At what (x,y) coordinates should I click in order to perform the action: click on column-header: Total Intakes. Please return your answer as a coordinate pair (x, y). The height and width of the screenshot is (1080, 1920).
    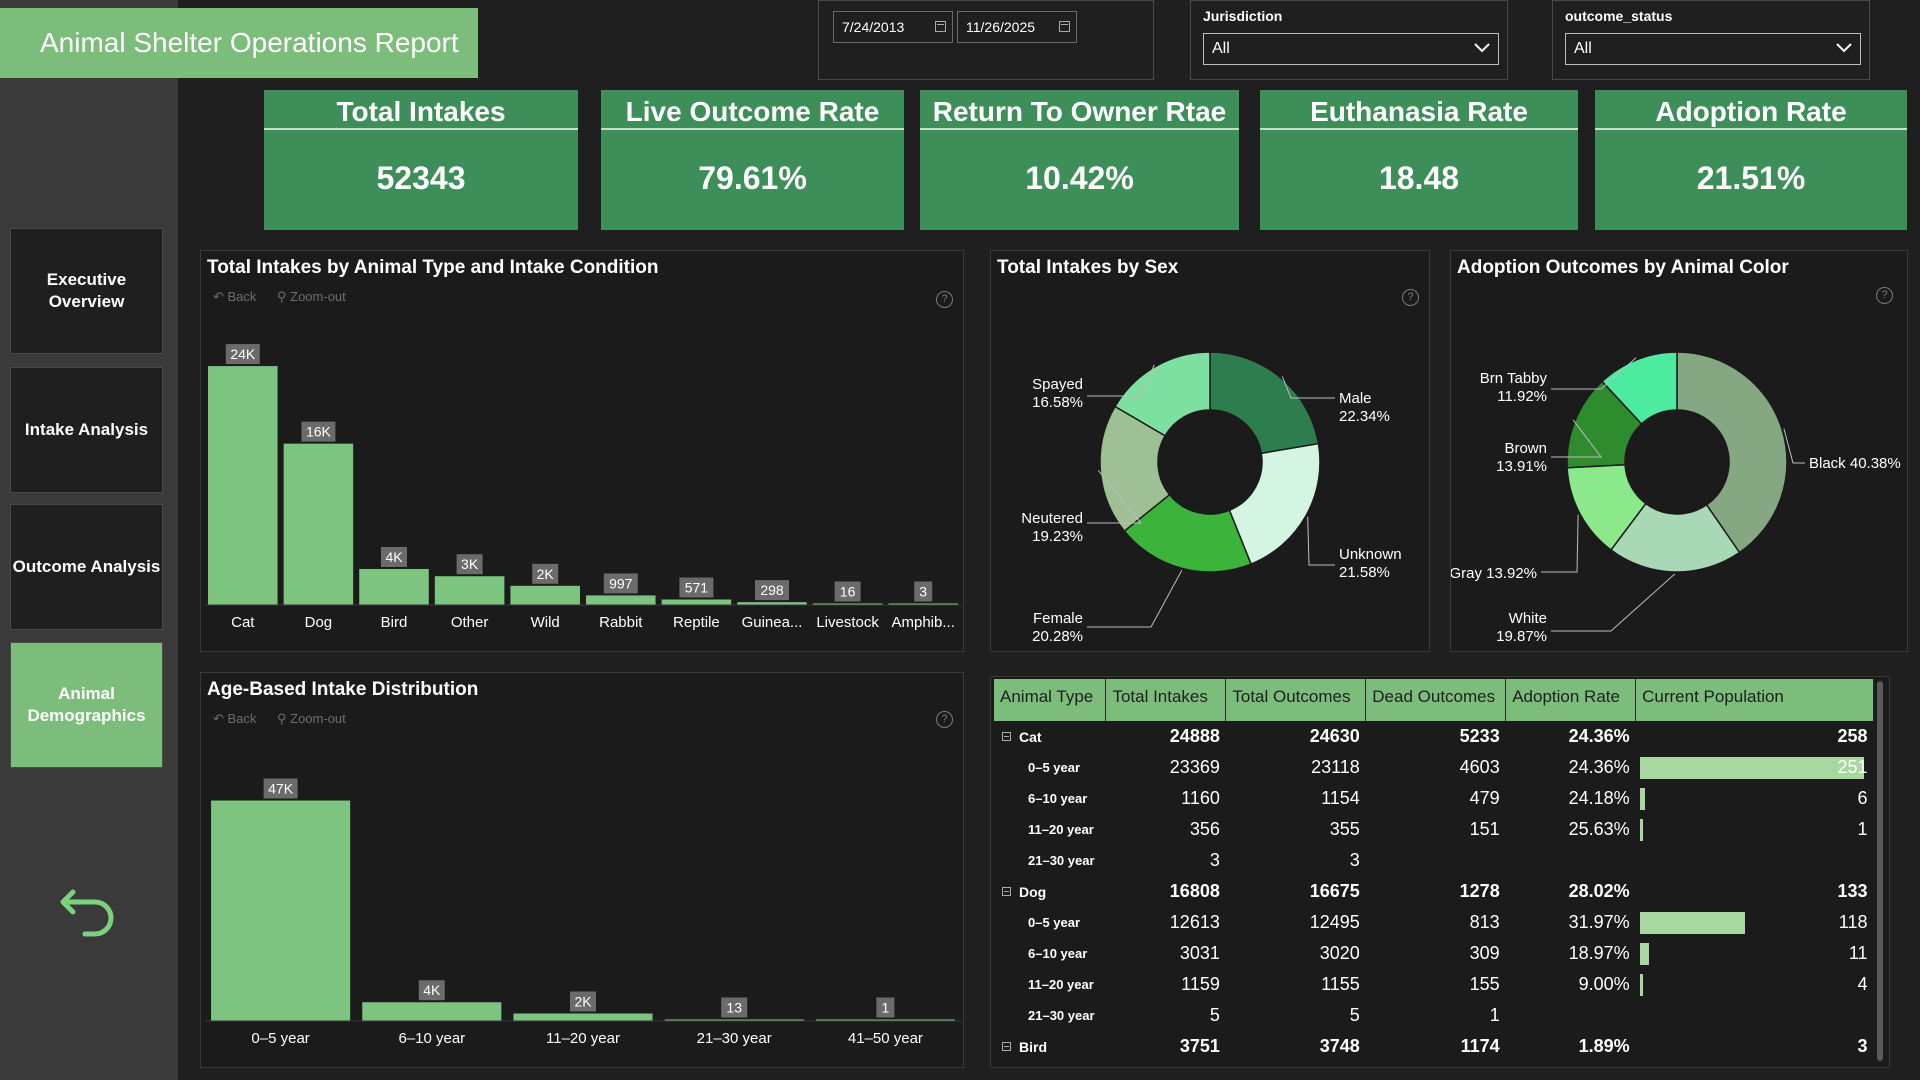
    Looking at the image, I should click on (1166, 700).